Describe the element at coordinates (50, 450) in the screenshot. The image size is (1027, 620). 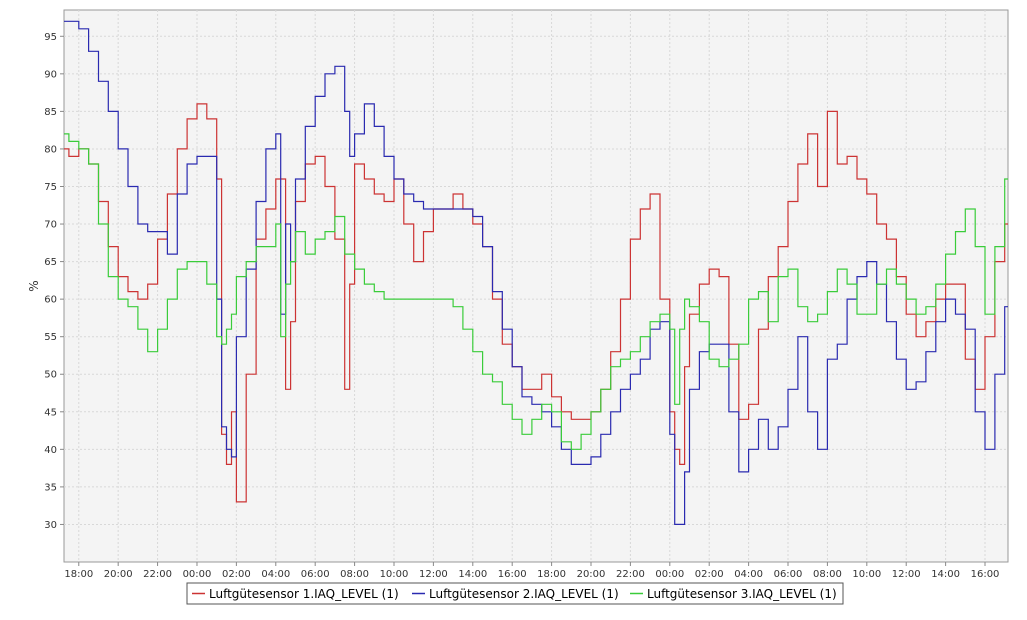
I see `y-tick-label: 40` at that location.